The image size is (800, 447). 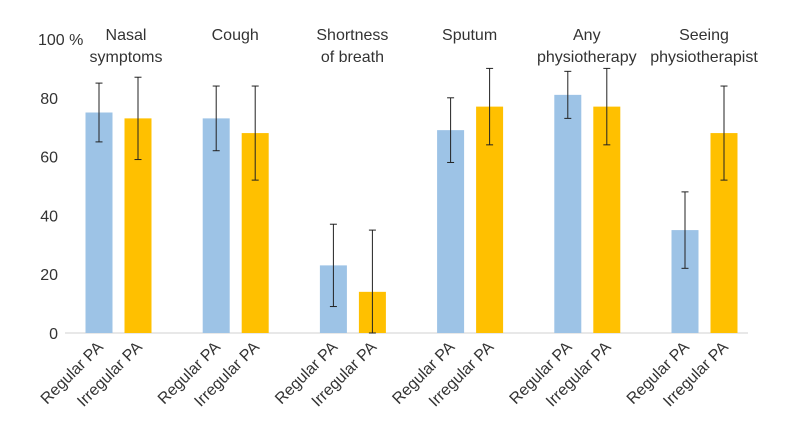 I want to click on group-title: Any, so click(x=587, y=35).